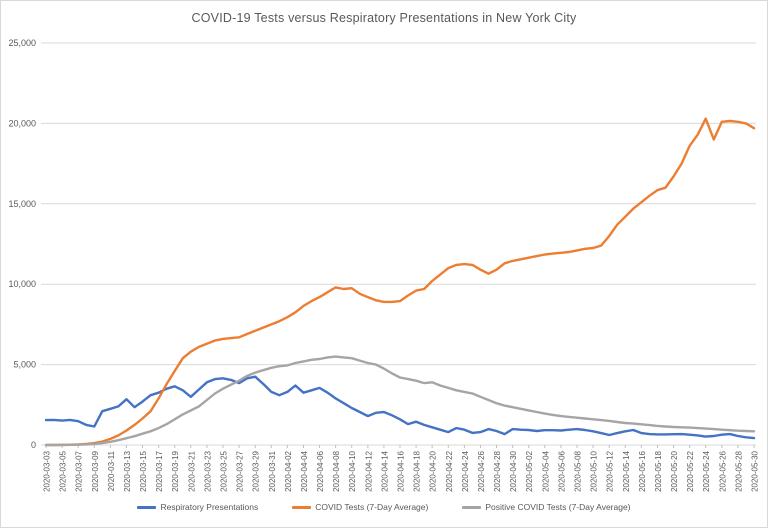 This screenshot has width=768, height=528. What do you see at coordinates (288, 470) in the screenshot?
I see `x-tick-label: 2020-04-02` at bounding box center [288, 470].